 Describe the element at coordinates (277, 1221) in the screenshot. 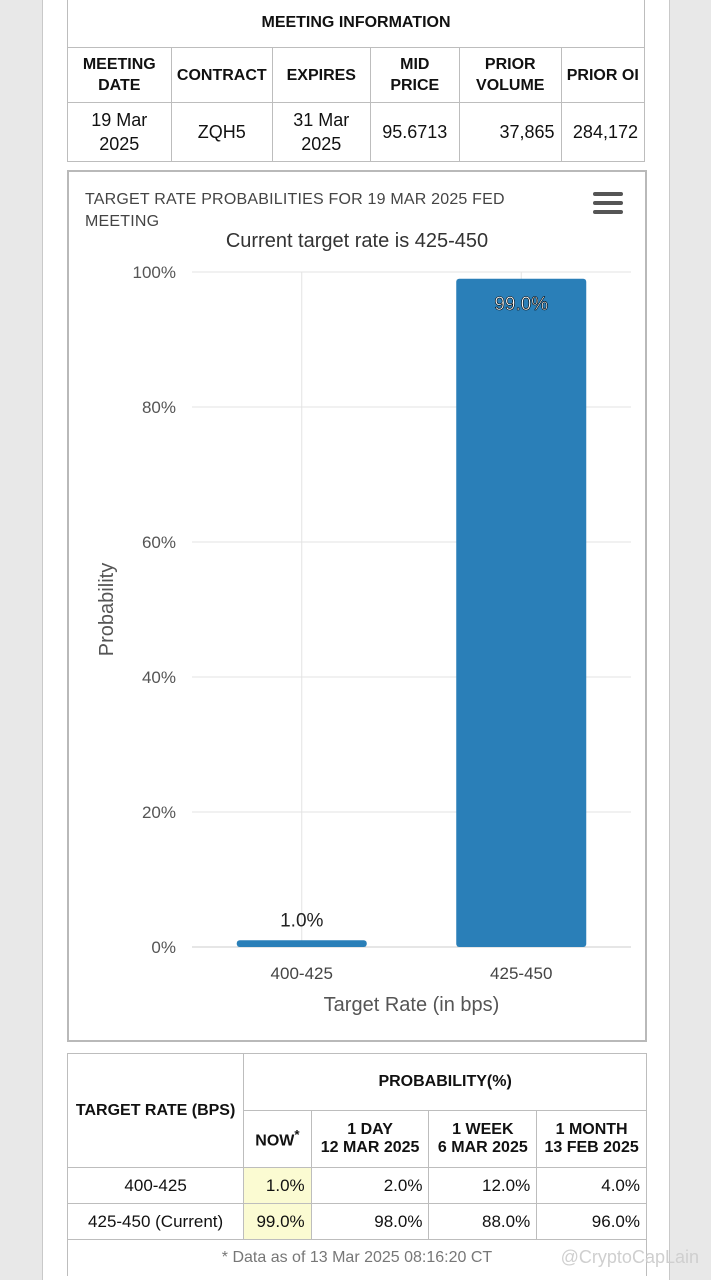

I see `row-now: 99.0%` at that location.